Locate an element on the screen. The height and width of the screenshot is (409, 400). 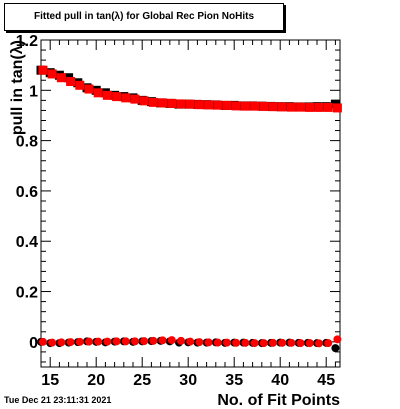
x-tick-label: 15 is located at coordinates (50, 380).